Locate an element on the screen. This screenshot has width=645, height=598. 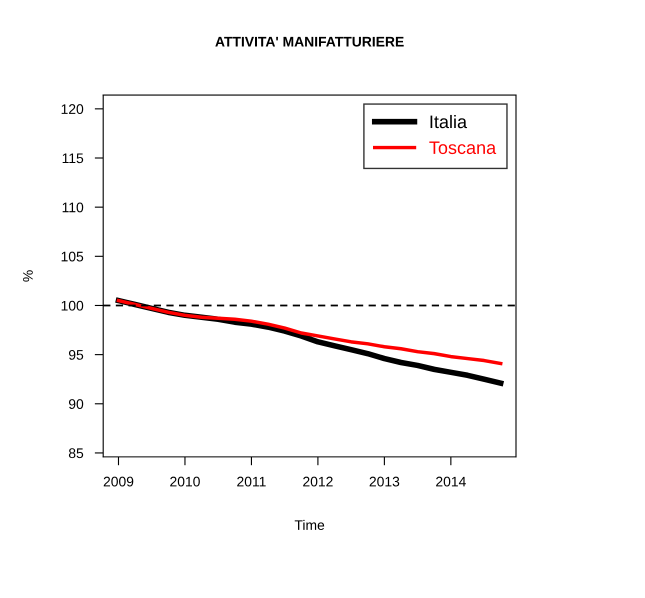
x-tick-label: 2010 is located at coordinates (185, 481).